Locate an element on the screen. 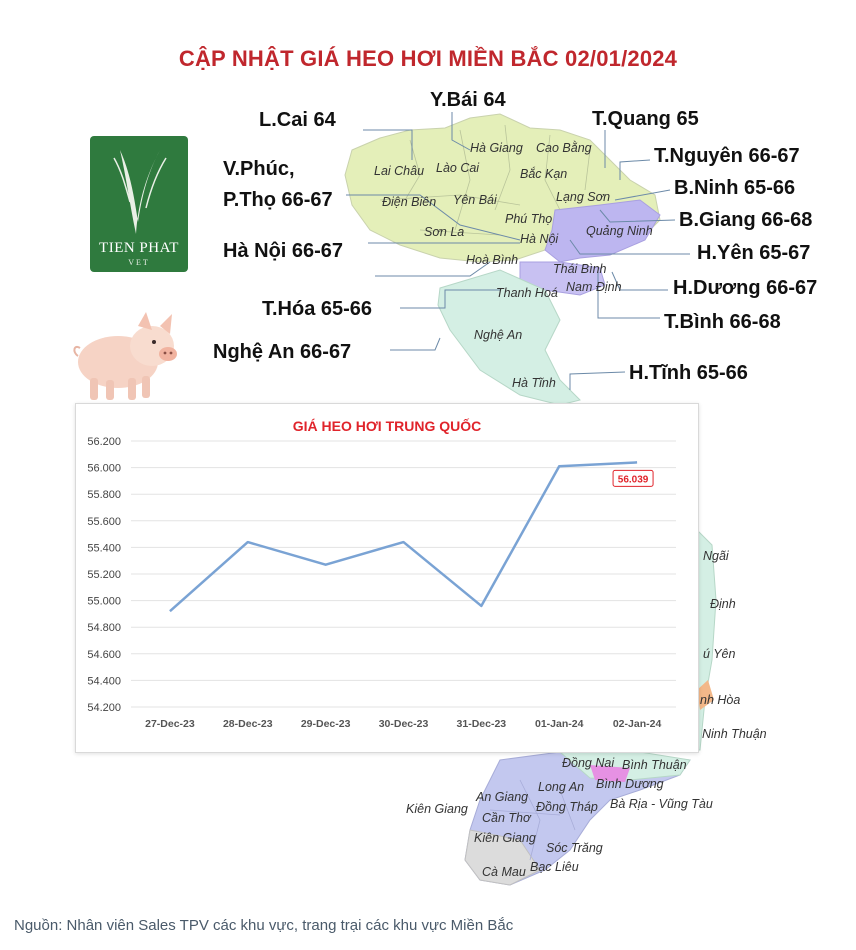 The image size is (856, 950). tien-phat-logo: TIEN PHAT VET is located at coordinates (139, 204).